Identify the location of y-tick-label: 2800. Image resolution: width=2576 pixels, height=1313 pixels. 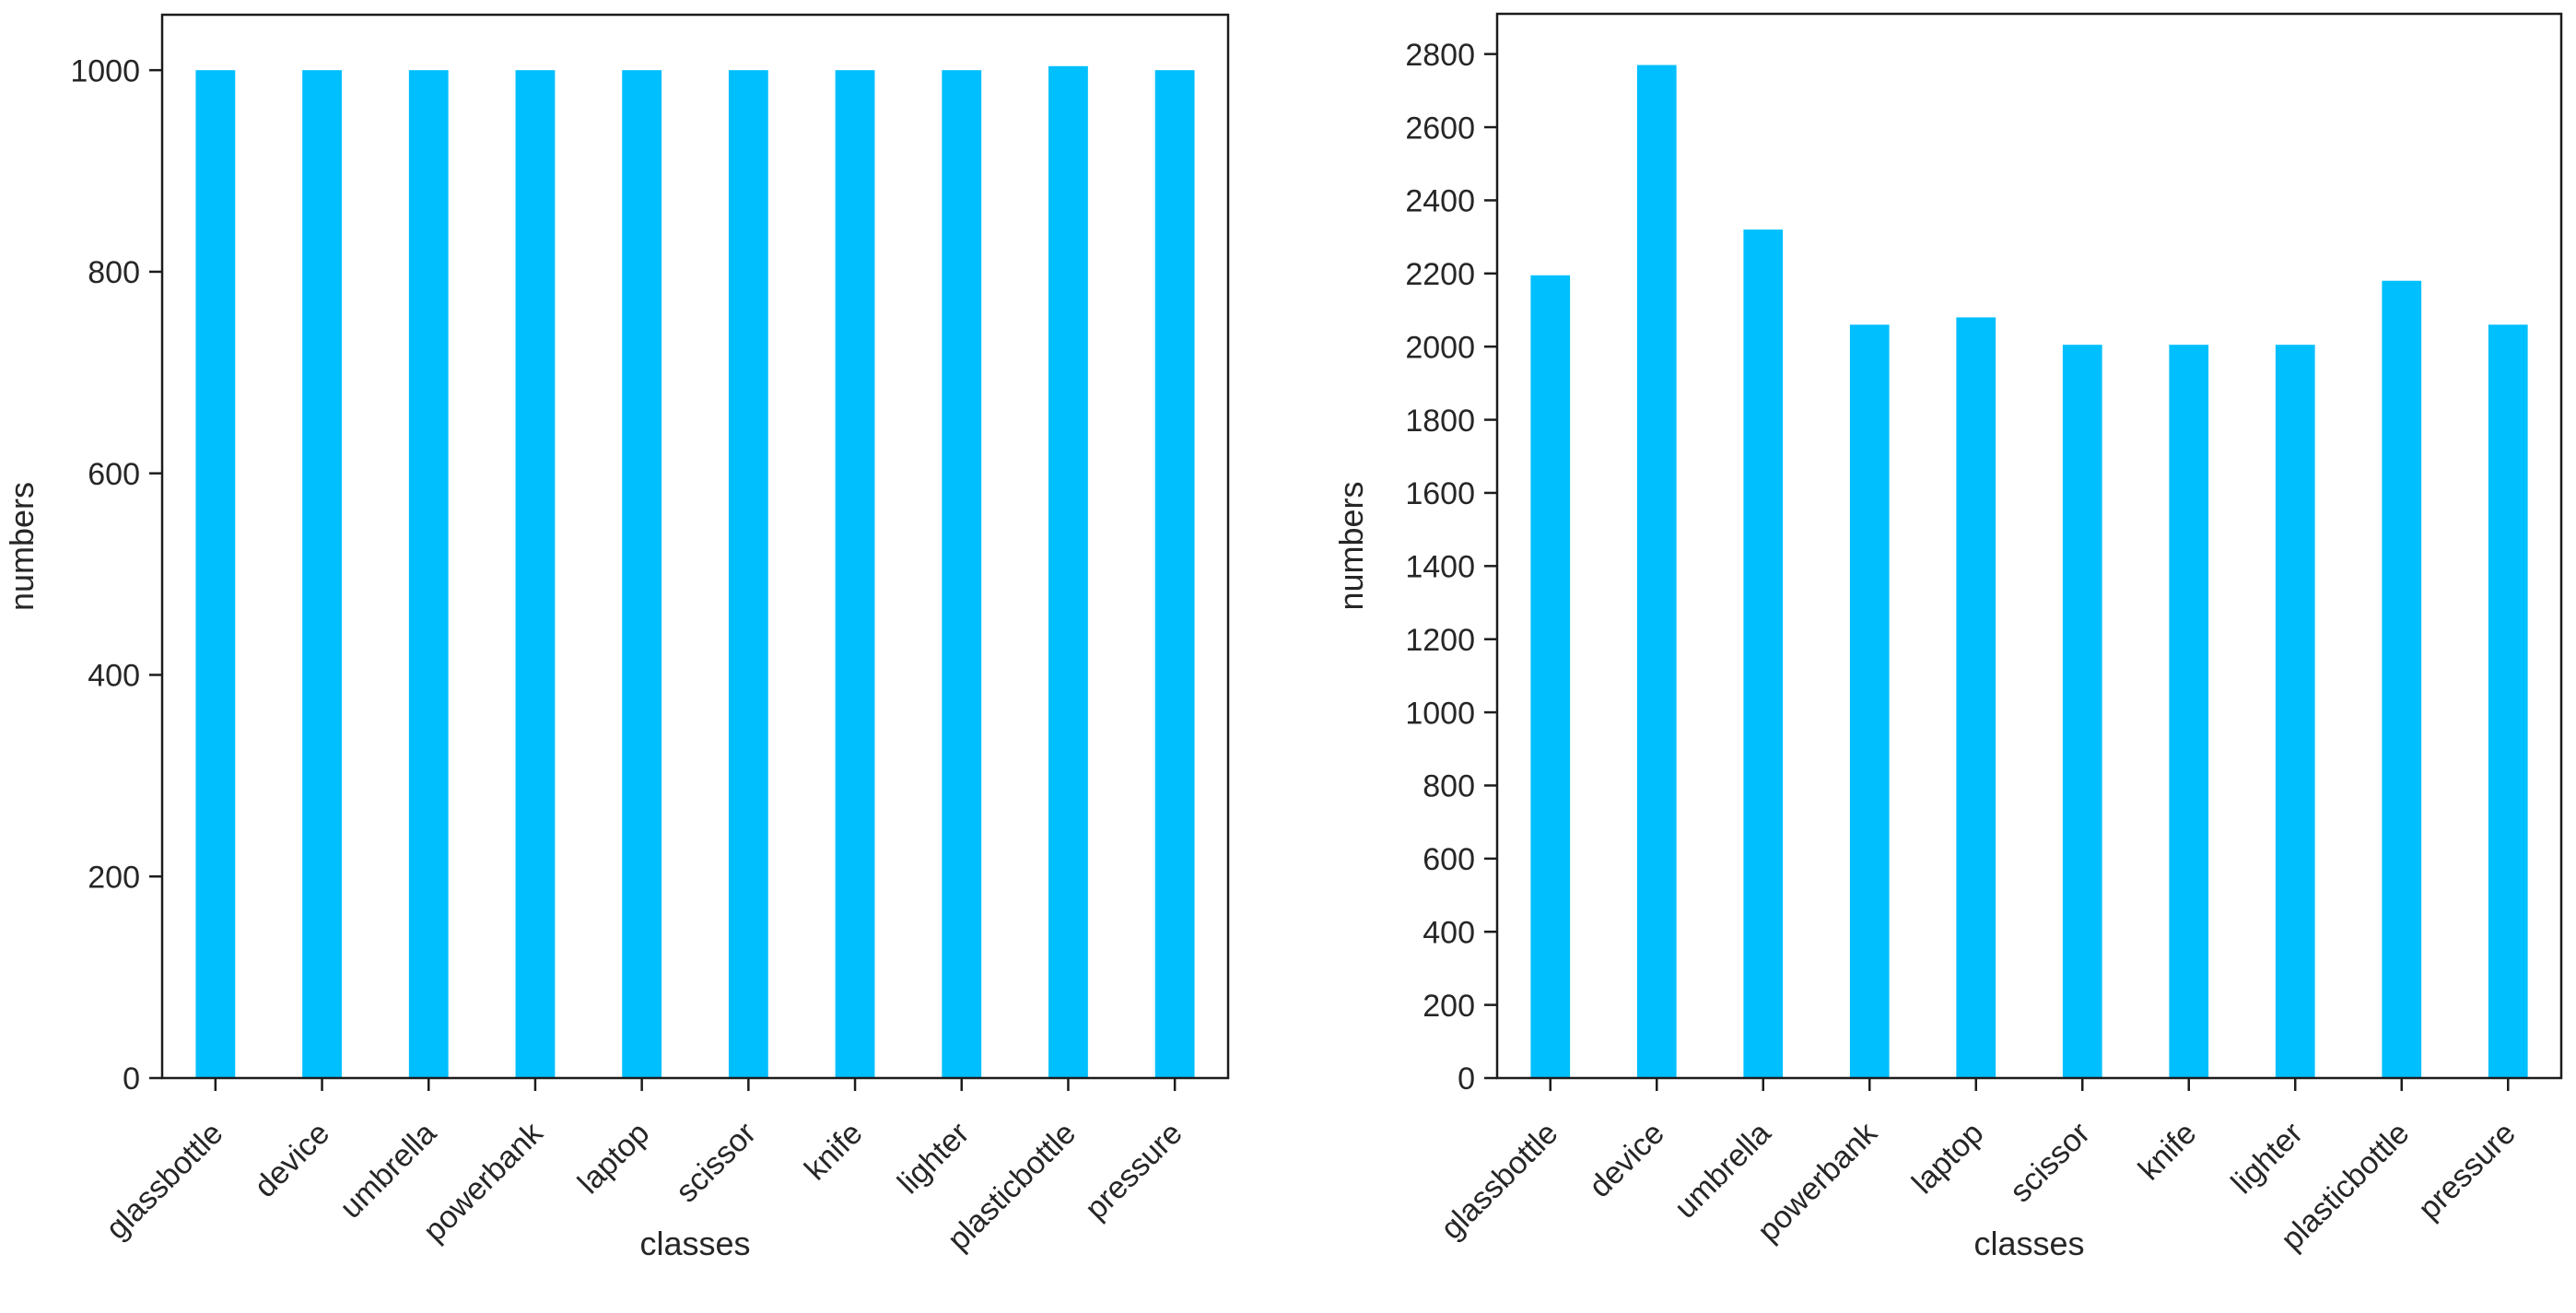
(1440, 55).